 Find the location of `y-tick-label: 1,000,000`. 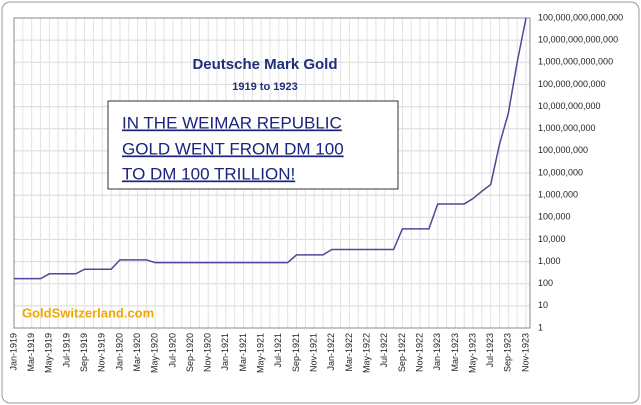

y-tick-label: 1,000,000 is located at coordinates (558, 195).